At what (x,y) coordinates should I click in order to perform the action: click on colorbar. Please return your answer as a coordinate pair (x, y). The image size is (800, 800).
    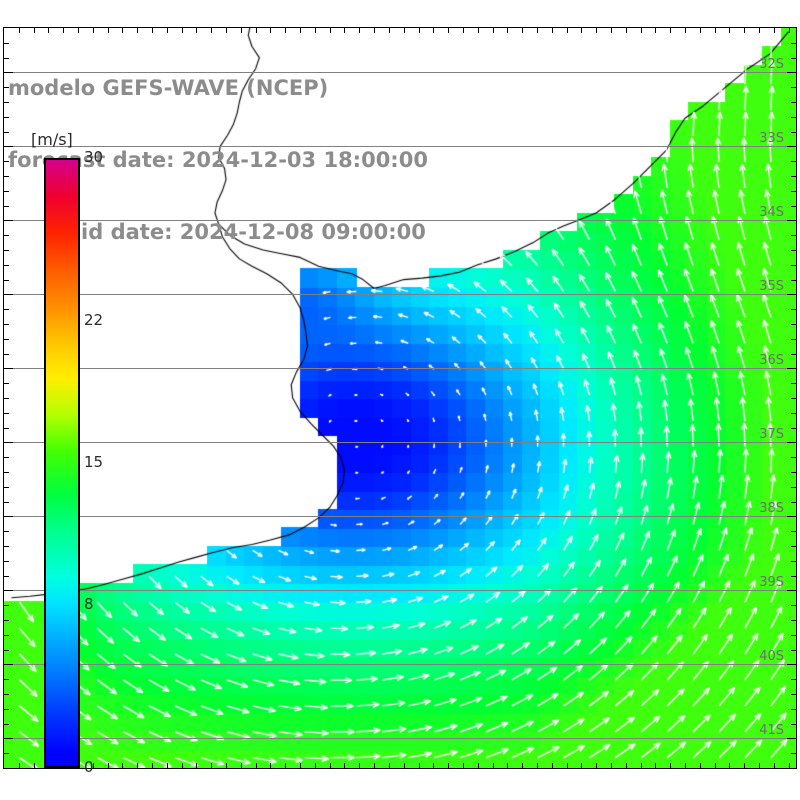
    Looking at the image, I should click on (62, 463).